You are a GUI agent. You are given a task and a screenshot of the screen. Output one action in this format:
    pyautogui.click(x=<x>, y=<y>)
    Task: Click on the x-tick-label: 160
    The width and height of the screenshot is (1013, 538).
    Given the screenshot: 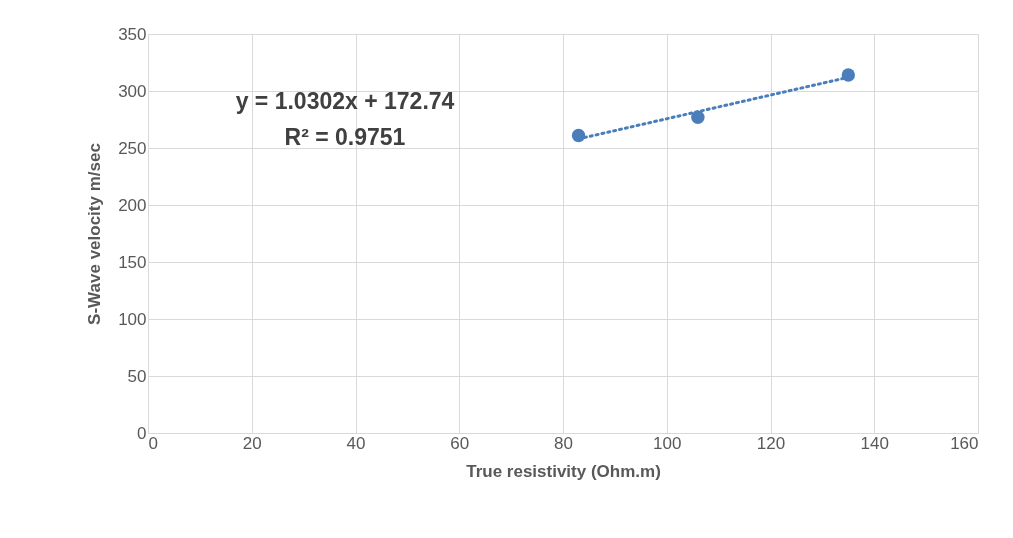 What is the action you would take?
    pyautogui.click(x=964, y=443)
    